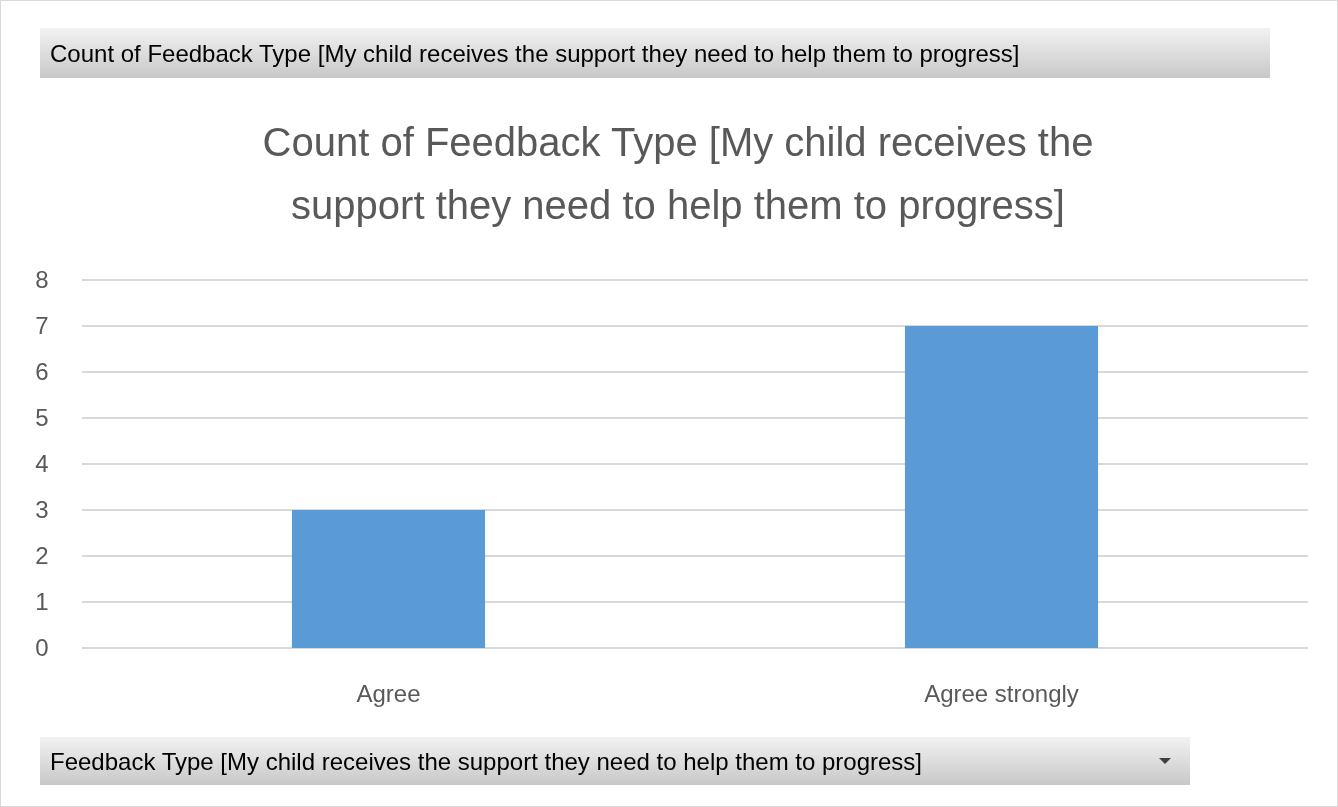  I want to click on x-axis-title: Feedback Type [My child receives the support they need to help them to progress], so click(486, 761).